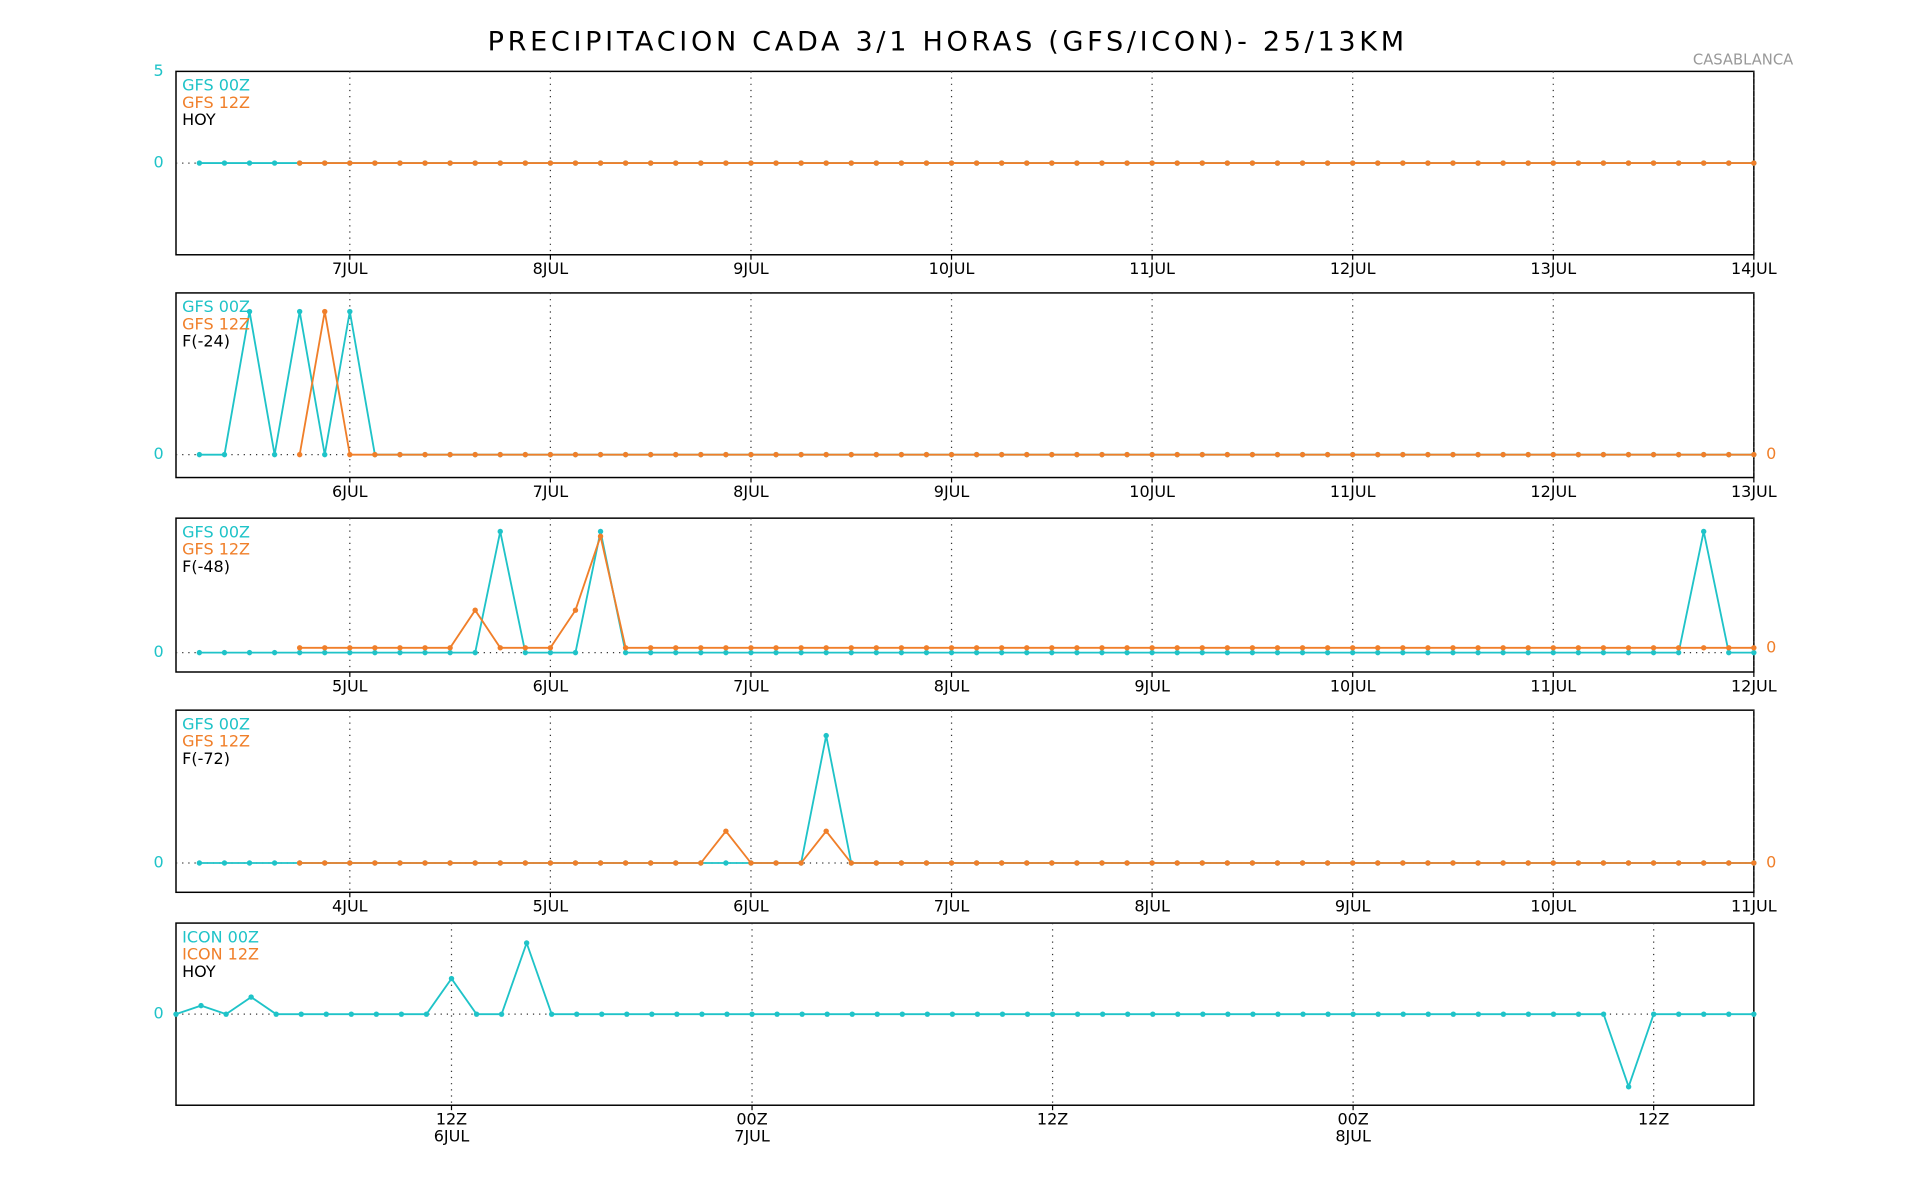  I want to click on x-tick-sublabel: 7JUL, so click(752, 1136).